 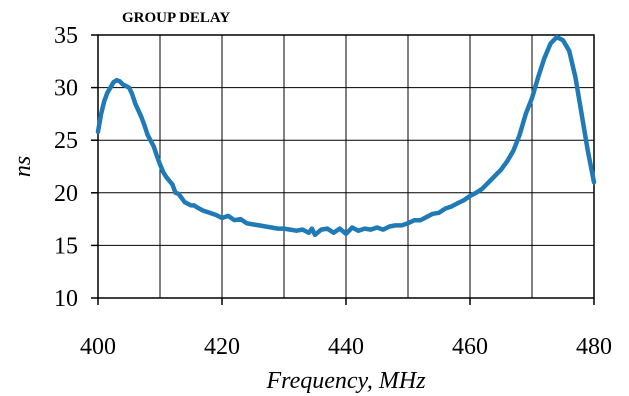 I want to click on y-axis-title: ns, so click(x=23, y=166).